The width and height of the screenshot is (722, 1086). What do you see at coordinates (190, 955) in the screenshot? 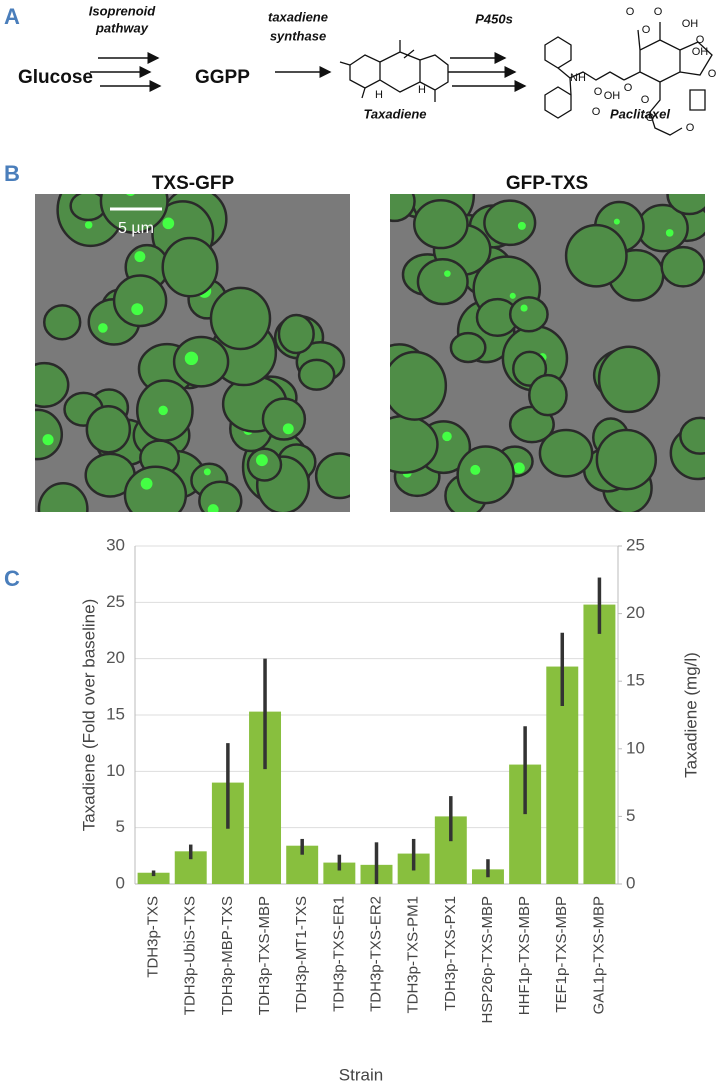
I see `x-tick-label: TDH3p-UbiS-TXS` at bounding box center [190, 955].